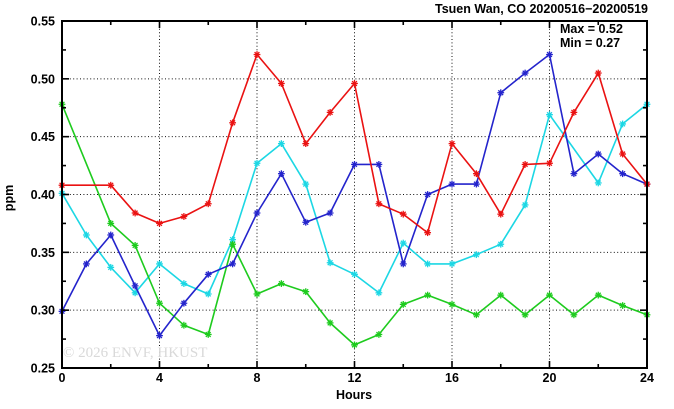 This screenshot has height=409, width=674. I want to click on x-tick-label: 20, so click(550, 378).